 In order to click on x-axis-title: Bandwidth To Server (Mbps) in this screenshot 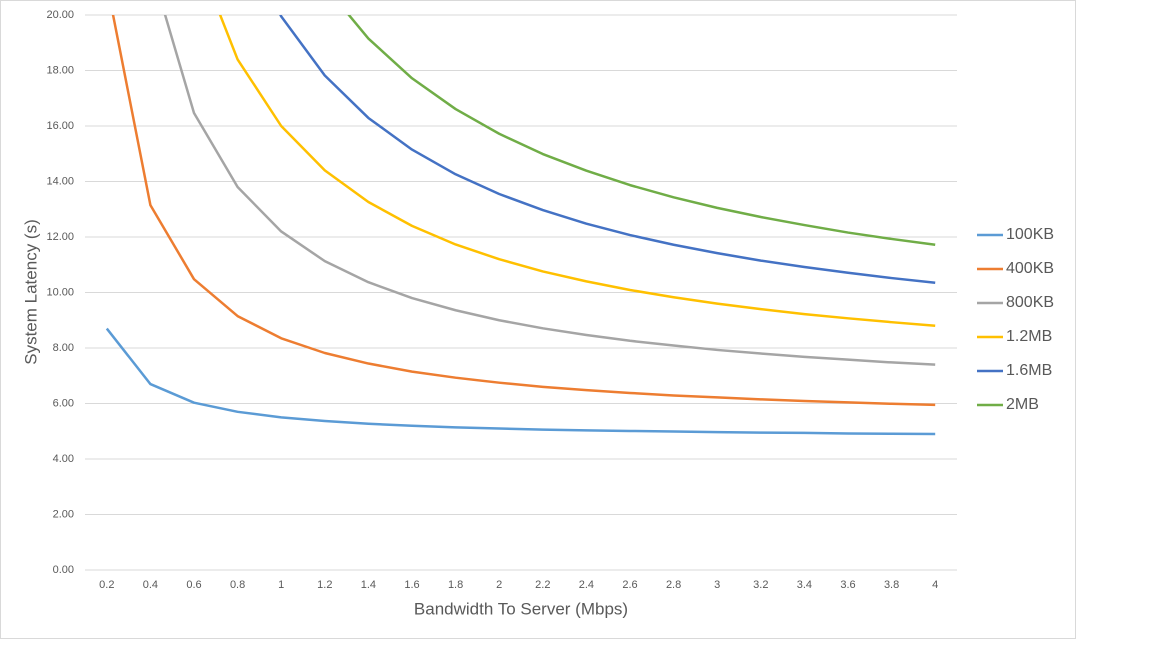, I will do `click(521, 608)`.